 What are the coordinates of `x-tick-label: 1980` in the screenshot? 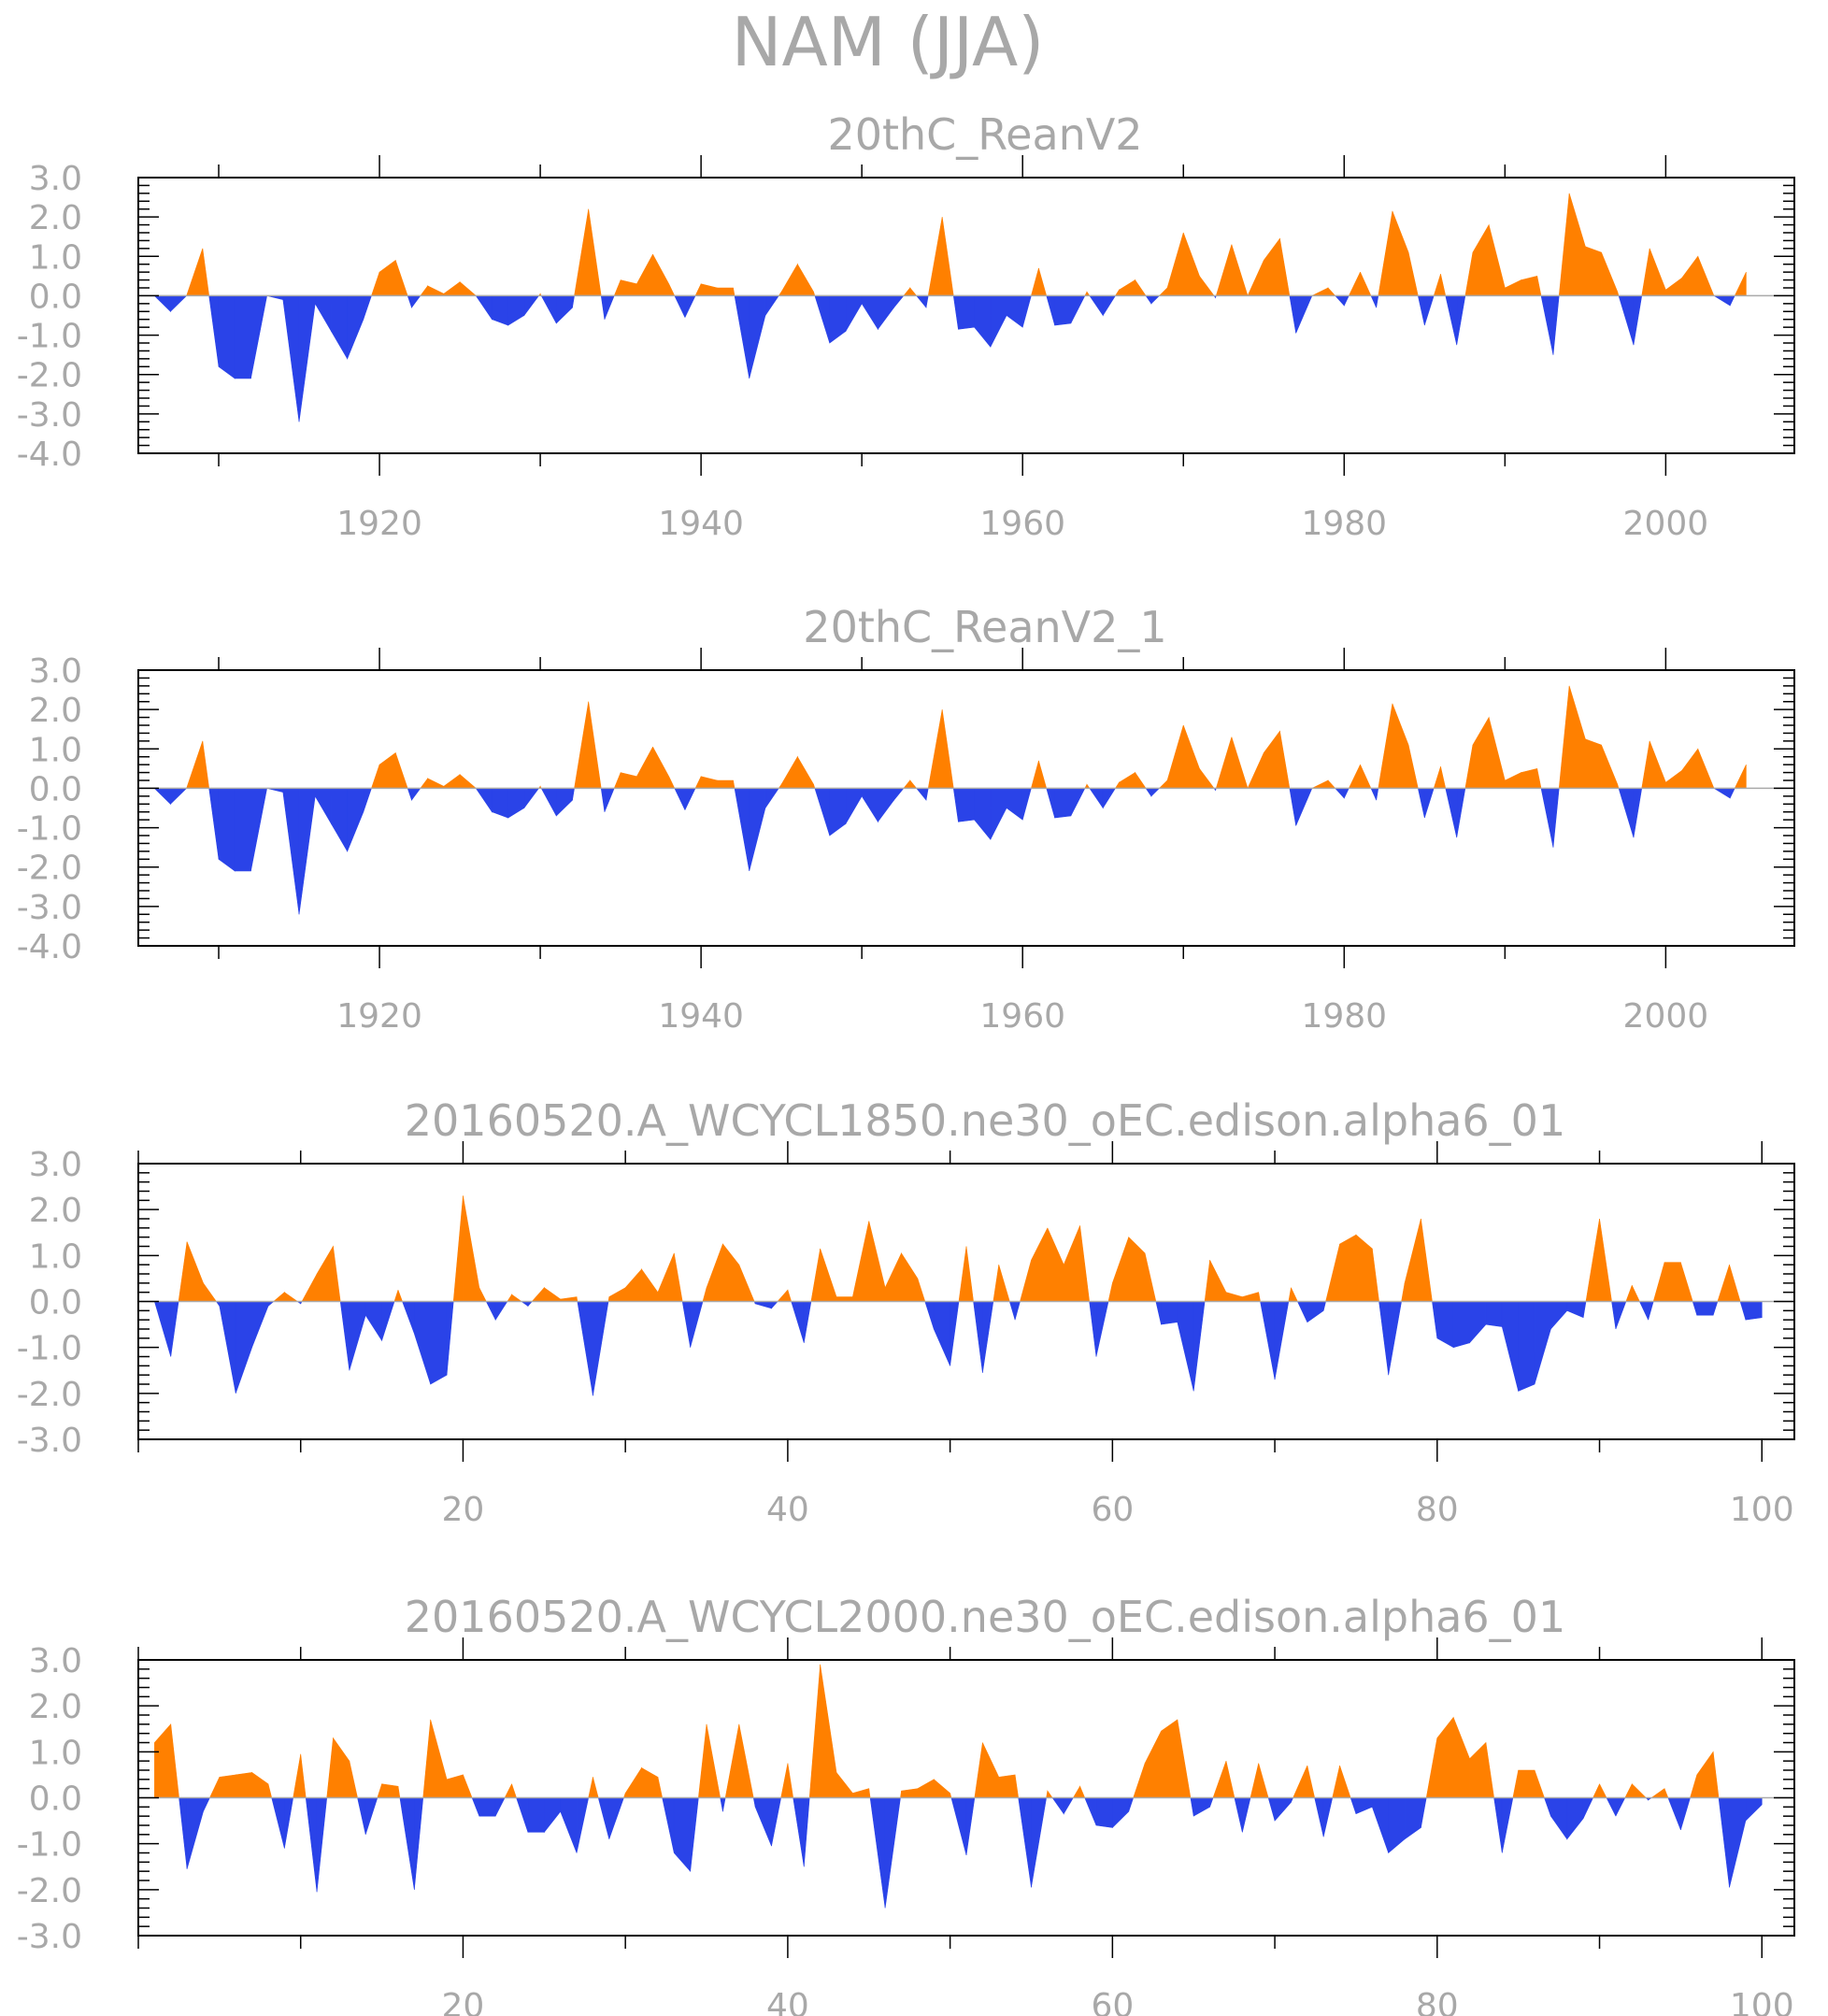 It's located at (1344, 1016).